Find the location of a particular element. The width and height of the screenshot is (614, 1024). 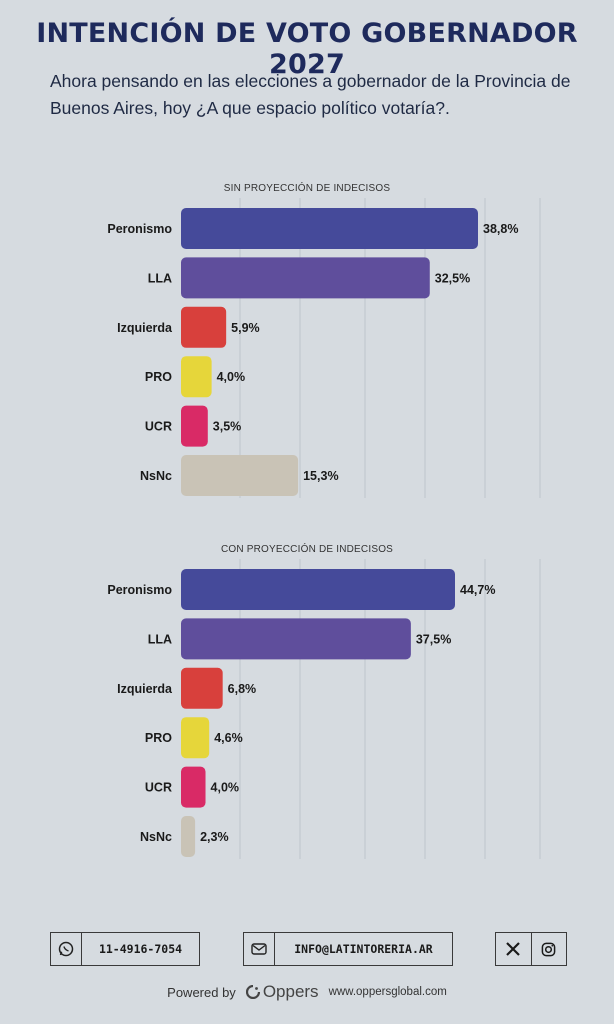

phone-contact: 11-4916-7054 is located at coordinates (125, 949).